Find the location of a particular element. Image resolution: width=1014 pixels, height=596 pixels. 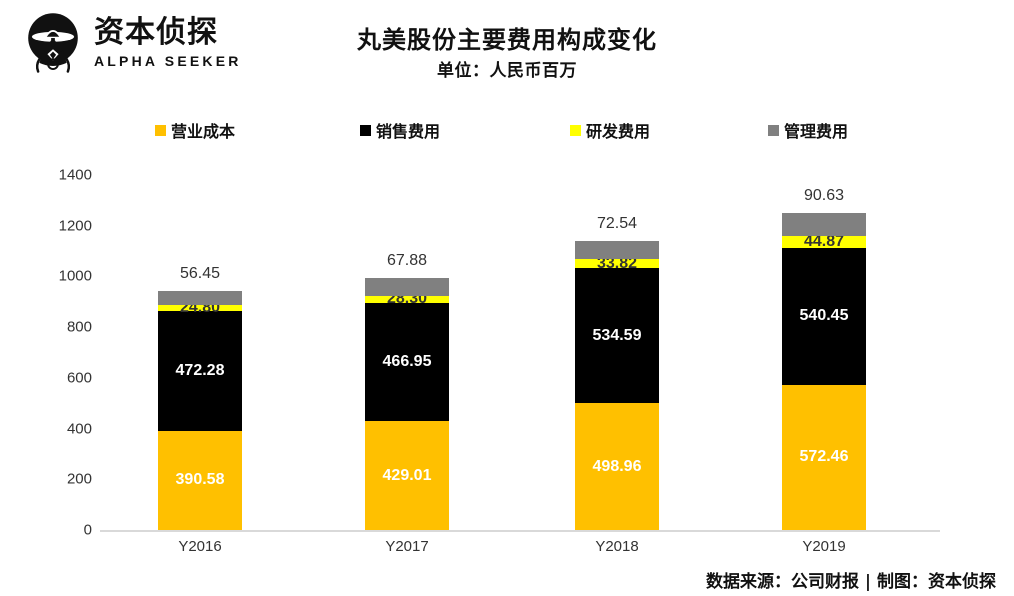

x-axis-tick-label: Y2017 is located at coordinates (407, 546).